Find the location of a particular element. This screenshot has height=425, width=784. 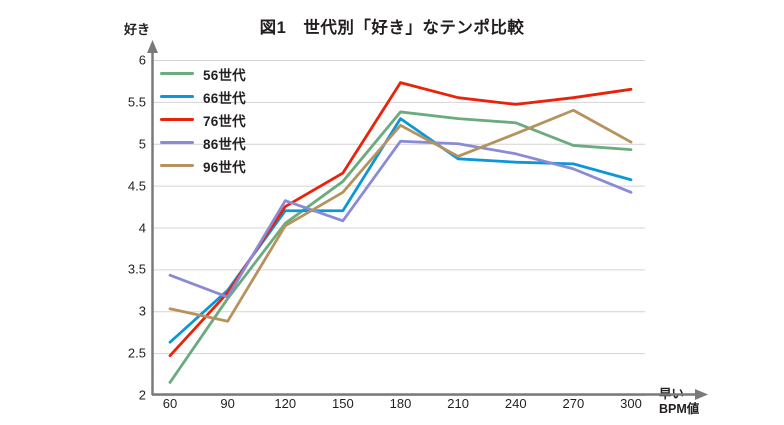

y-tick-label: 3.5 is located at coordinates (136, 269).